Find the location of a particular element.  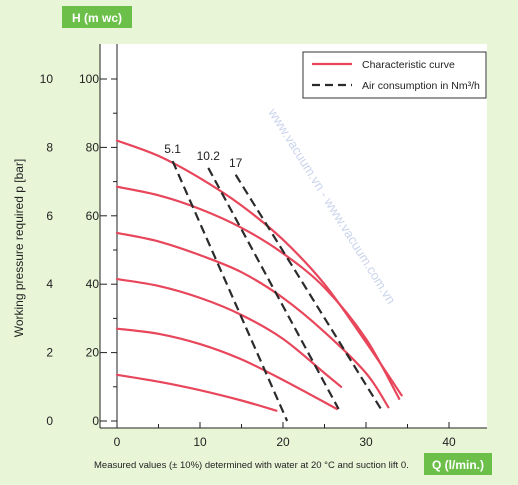

bar-tick-label: 10 is located at coordinates (47, 79).